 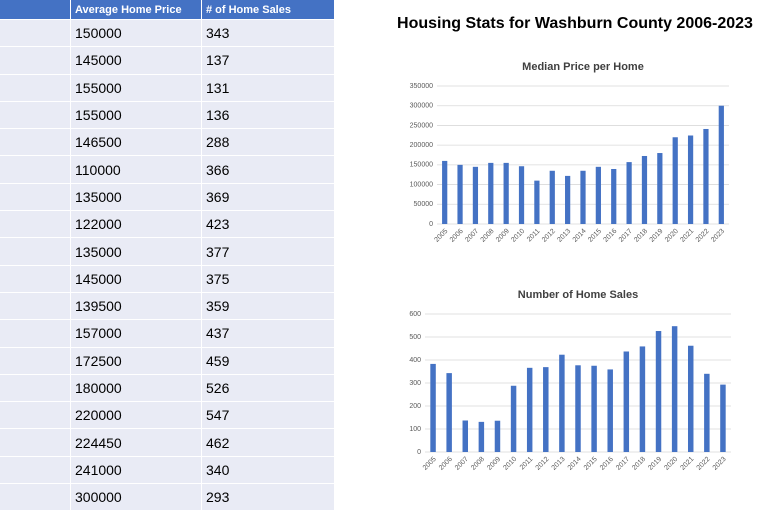 I want to click on table-cell: 157000, so click(x=136, y=333).